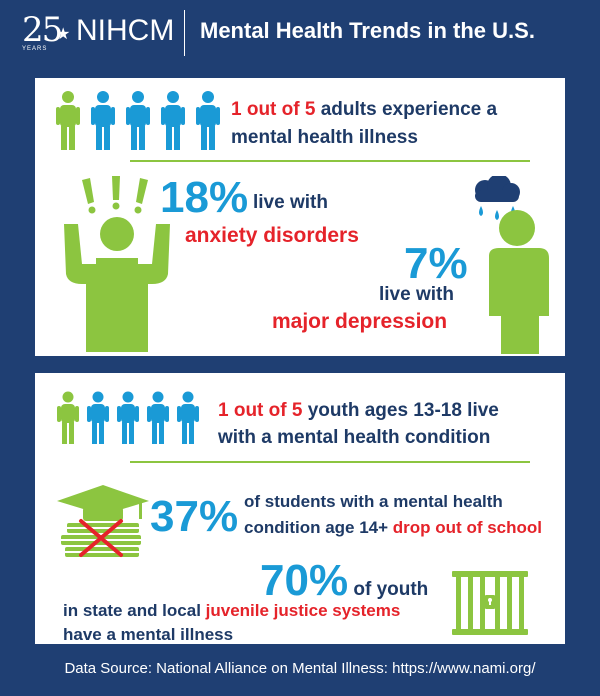  What do you see at coordinates (416, 294) in the screenshot?
I see `depression-line1: live with` at bounding box center [416, 294].